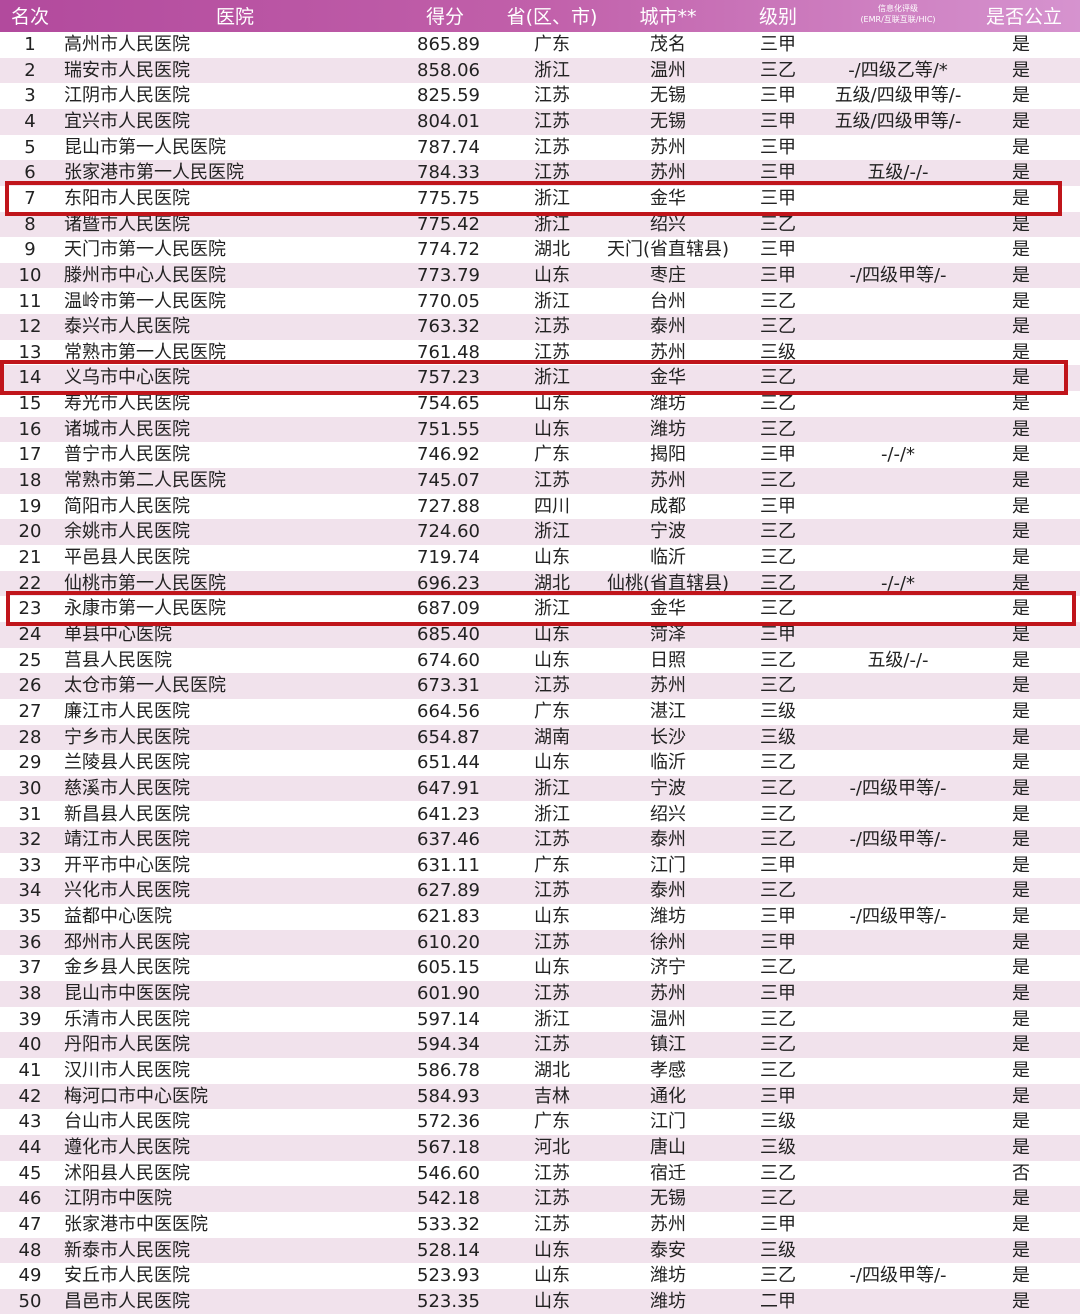 The height and width of the screenshot is (1315, 1080). I want to click on hospital-cell: 台山市人民医院, so click(127, 1122).